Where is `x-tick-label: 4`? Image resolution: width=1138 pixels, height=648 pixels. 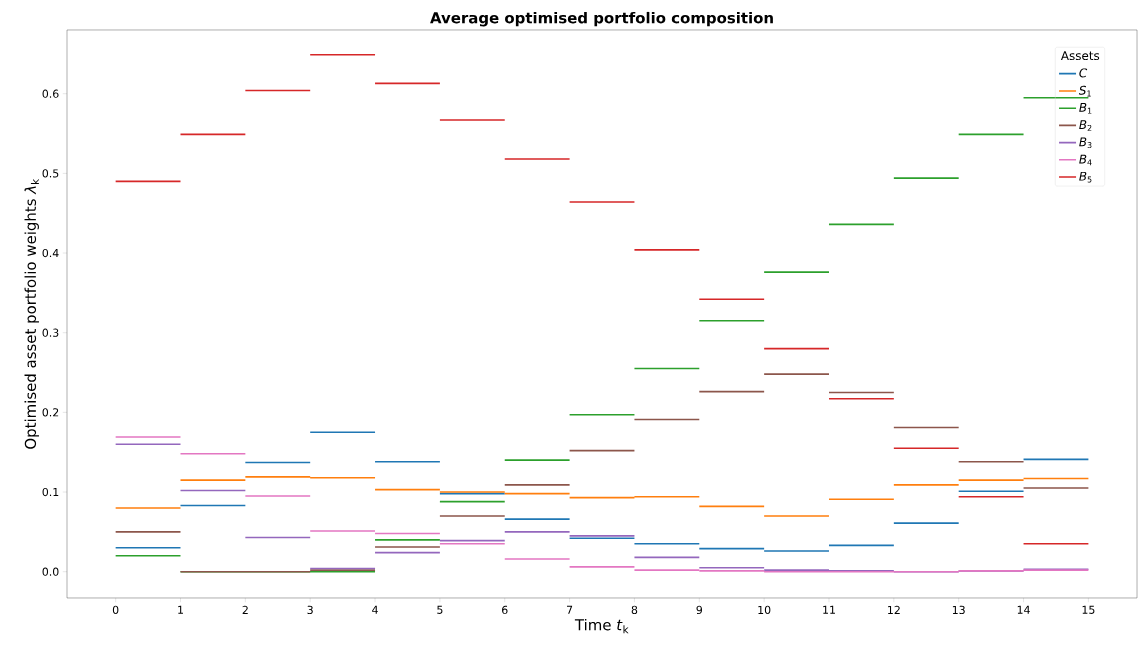
x-tick-label: 4 is located at coordinates (375, 609).